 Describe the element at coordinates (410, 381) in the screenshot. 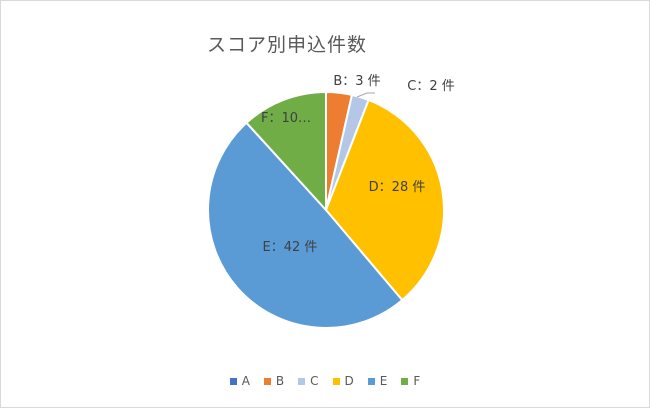

I see `legend-item-f: F` at that location.